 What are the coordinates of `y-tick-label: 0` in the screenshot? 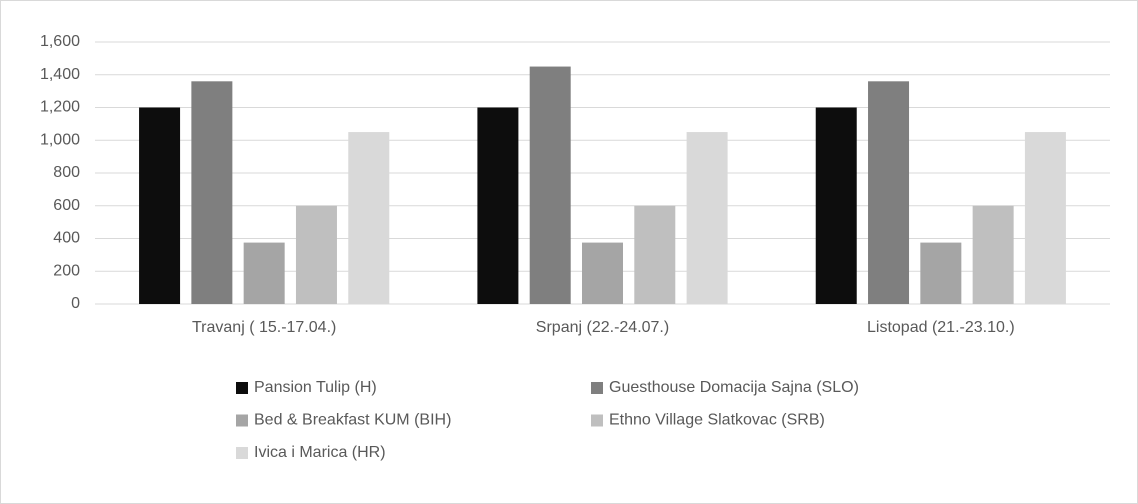 It's located at (75, 303).